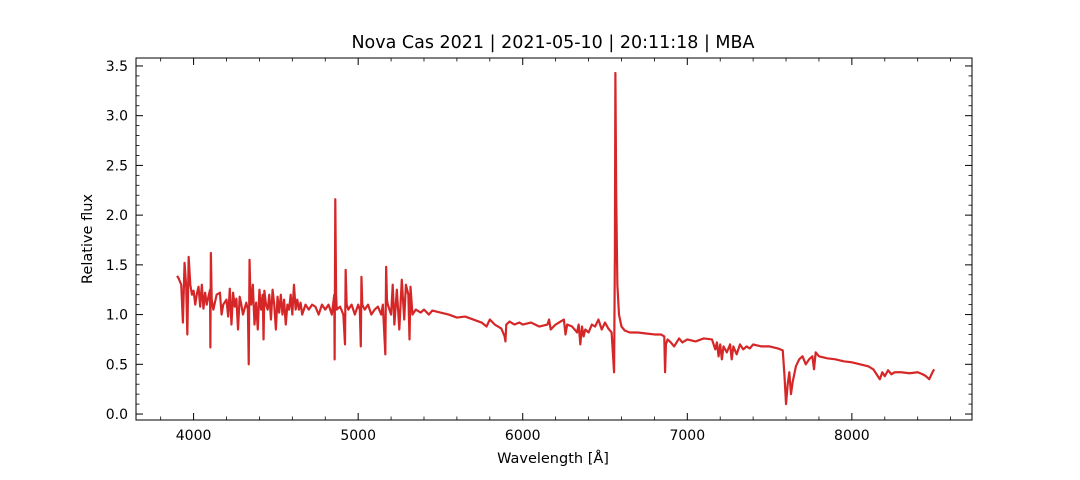  Describe the element at coordinates (117, 365) in the screenshot. I see `y-tick-label: 0.5` at that location.